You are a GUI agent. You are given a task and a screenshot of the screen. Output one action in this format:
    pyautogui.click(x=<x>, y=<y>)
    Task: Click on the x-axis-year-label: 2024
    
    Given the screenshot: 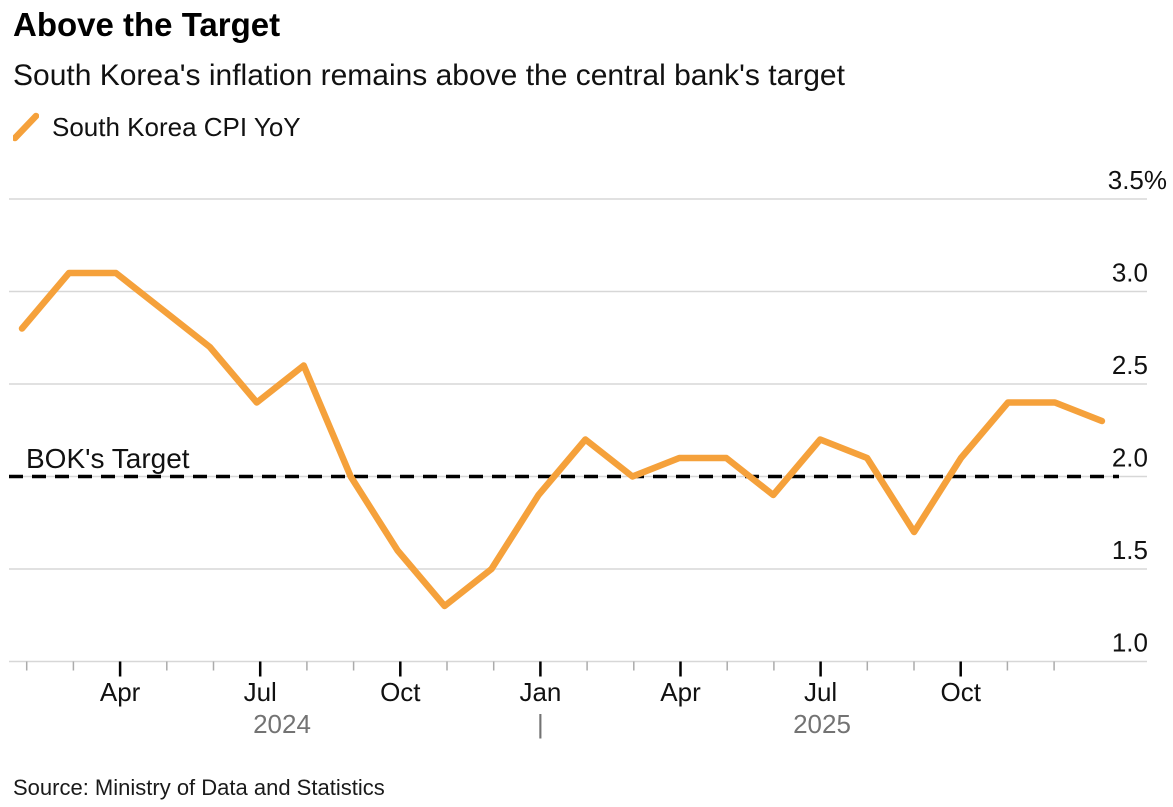 What is the action you would take?
    pyautogui.click(x=282, y=724)
    